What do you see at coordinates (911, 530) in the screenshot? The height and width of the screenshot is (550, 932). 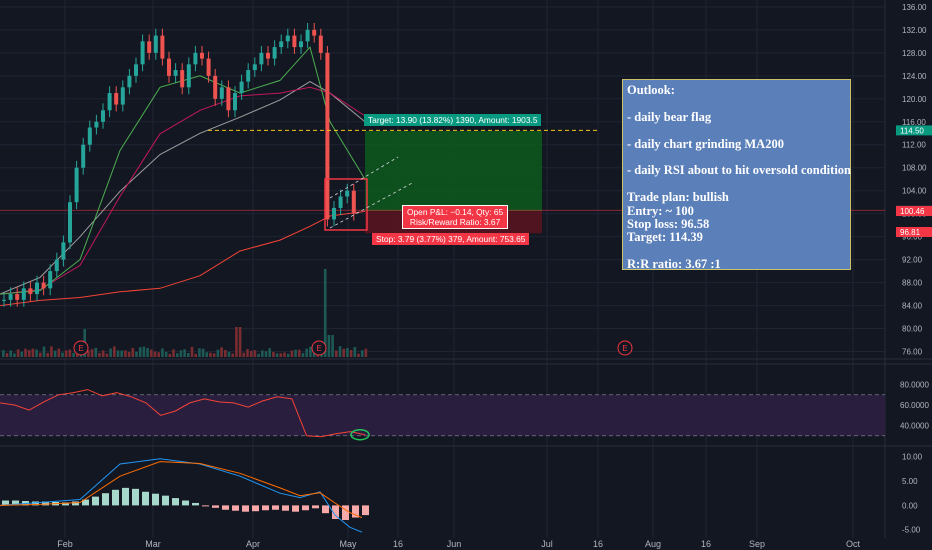 I see `macd-tick: -5.00` at bounding box center [911, 530].